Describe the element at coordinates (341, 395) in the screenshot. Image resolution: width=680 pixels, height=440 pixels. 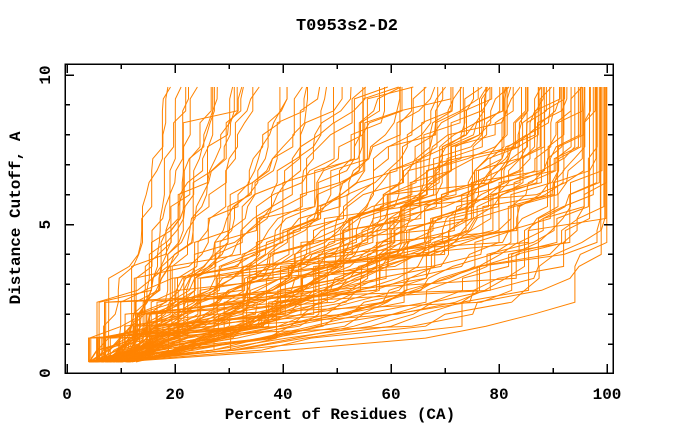
I see `x-tick-labels: 0 20 40 60 80 100` at that location.